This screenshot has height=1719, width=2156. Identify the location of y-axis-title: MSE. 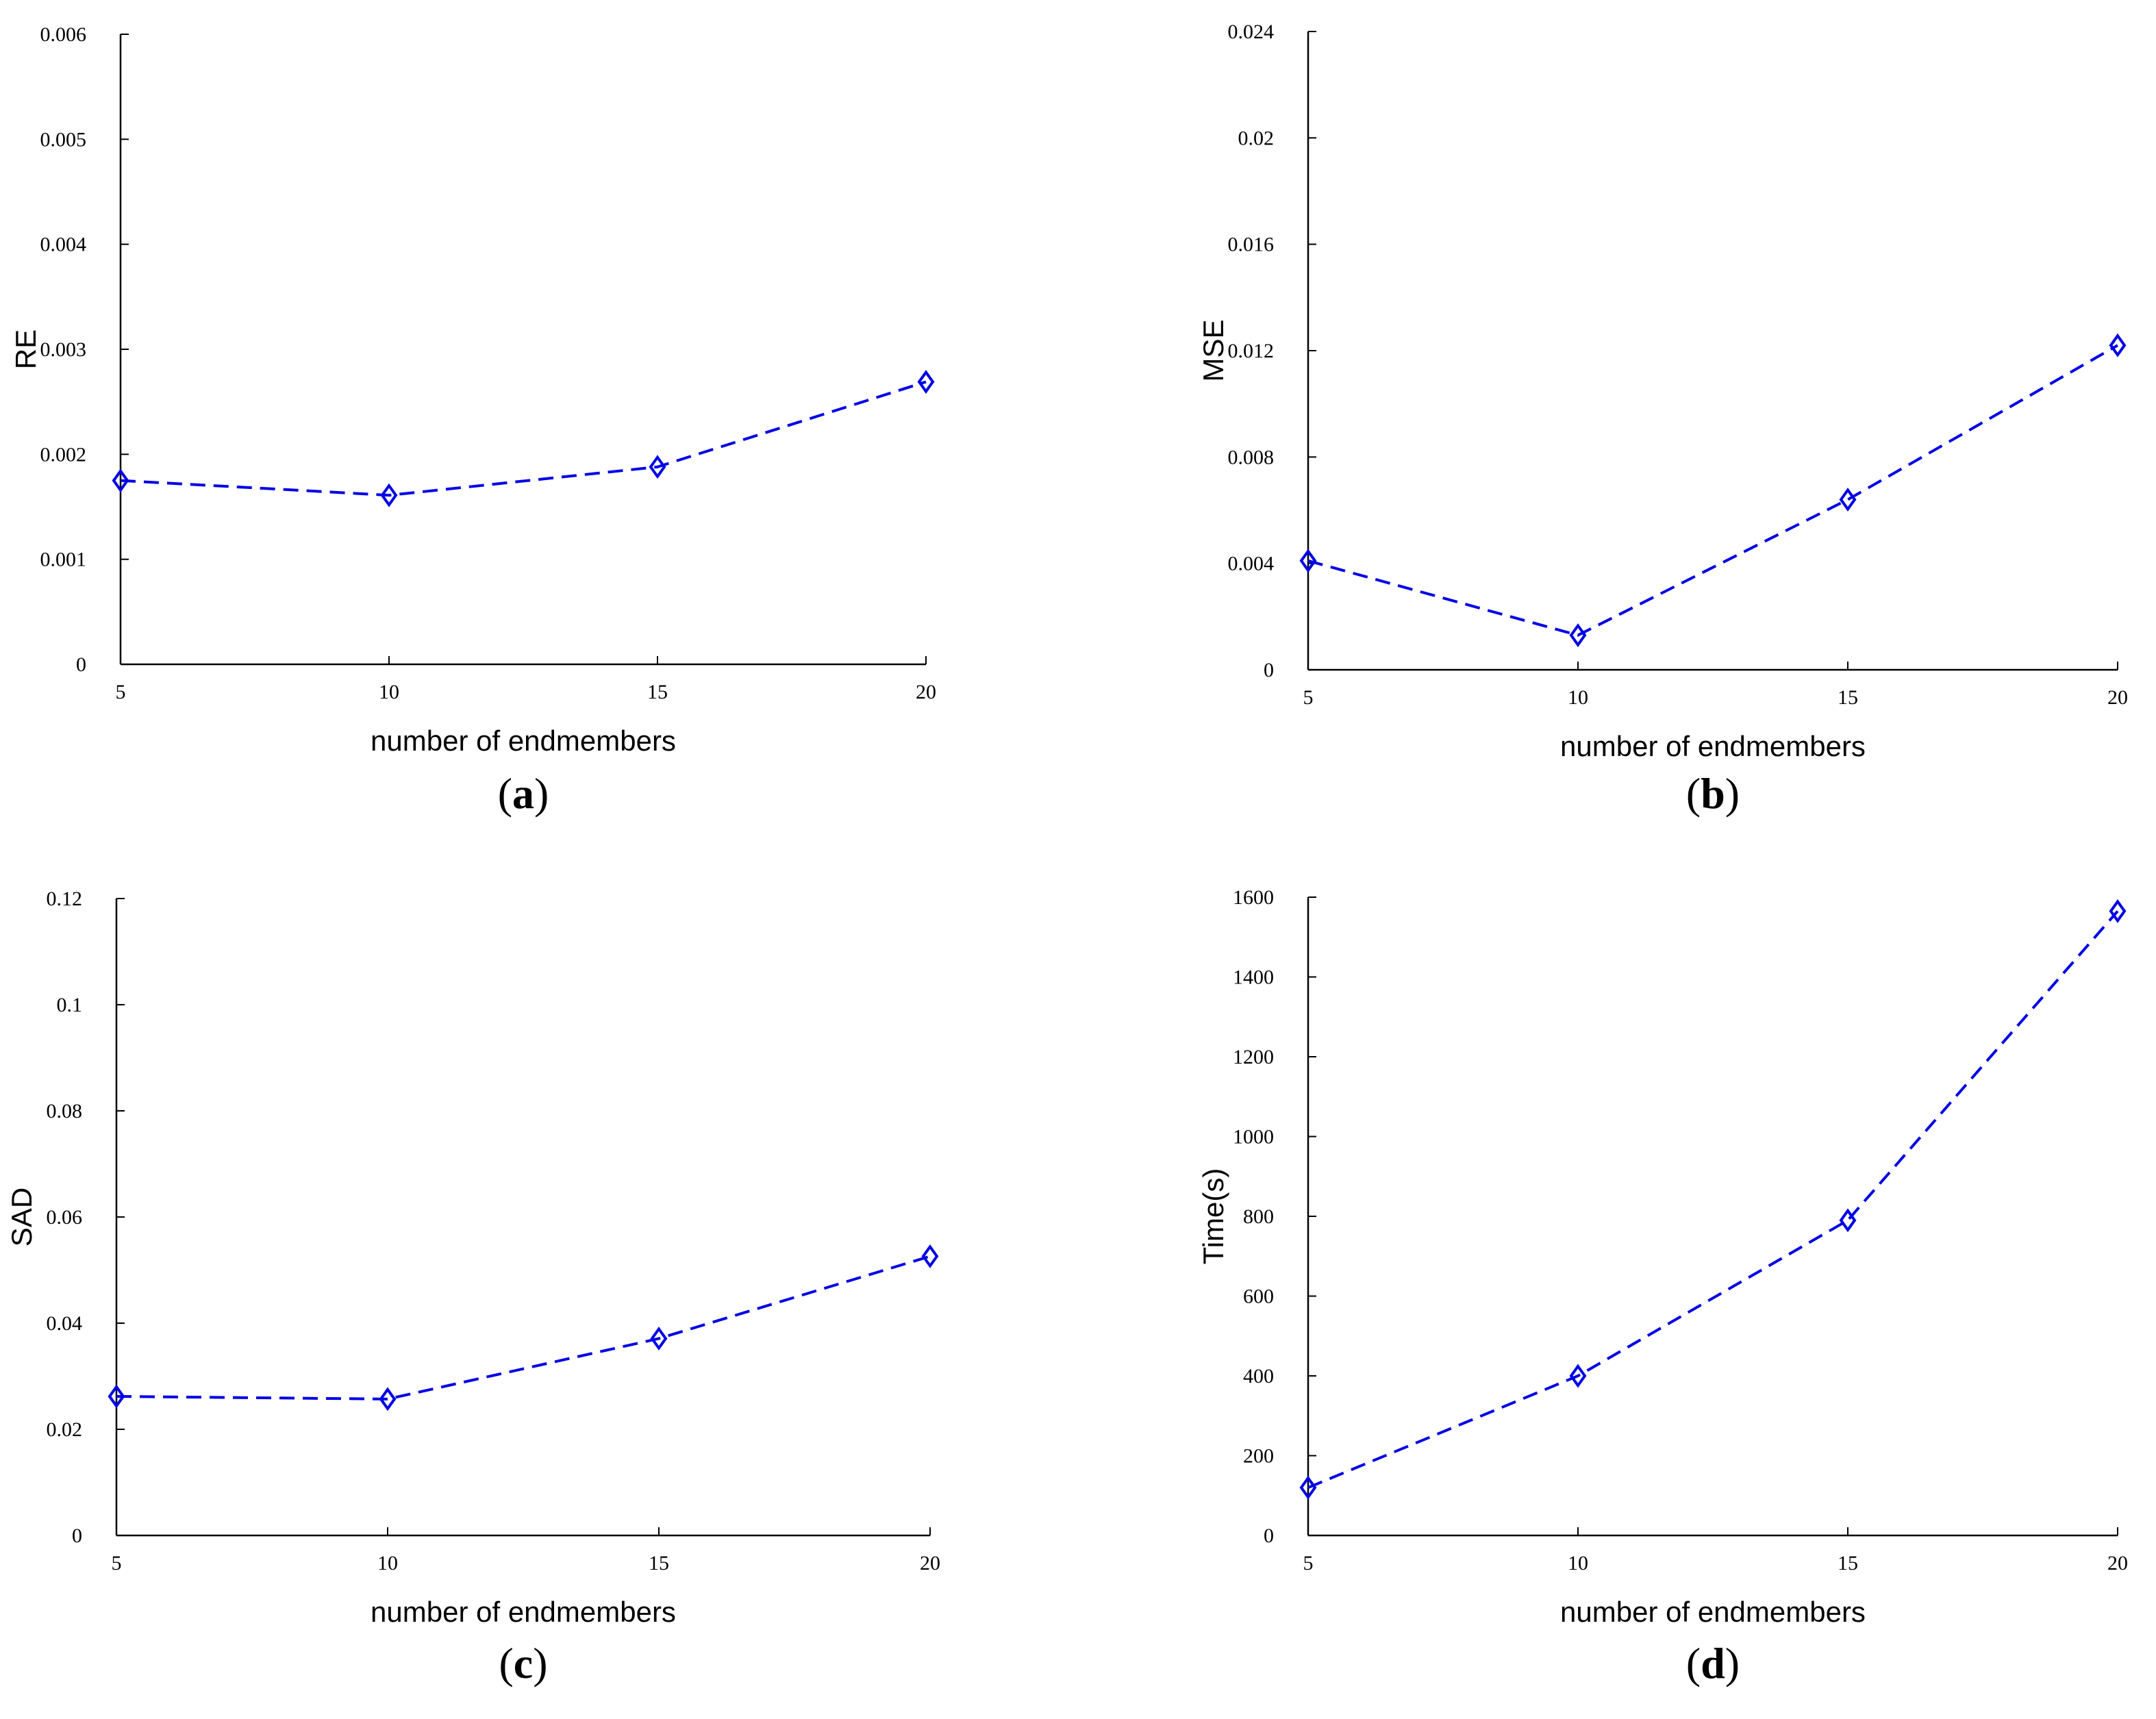
(1213, 350).